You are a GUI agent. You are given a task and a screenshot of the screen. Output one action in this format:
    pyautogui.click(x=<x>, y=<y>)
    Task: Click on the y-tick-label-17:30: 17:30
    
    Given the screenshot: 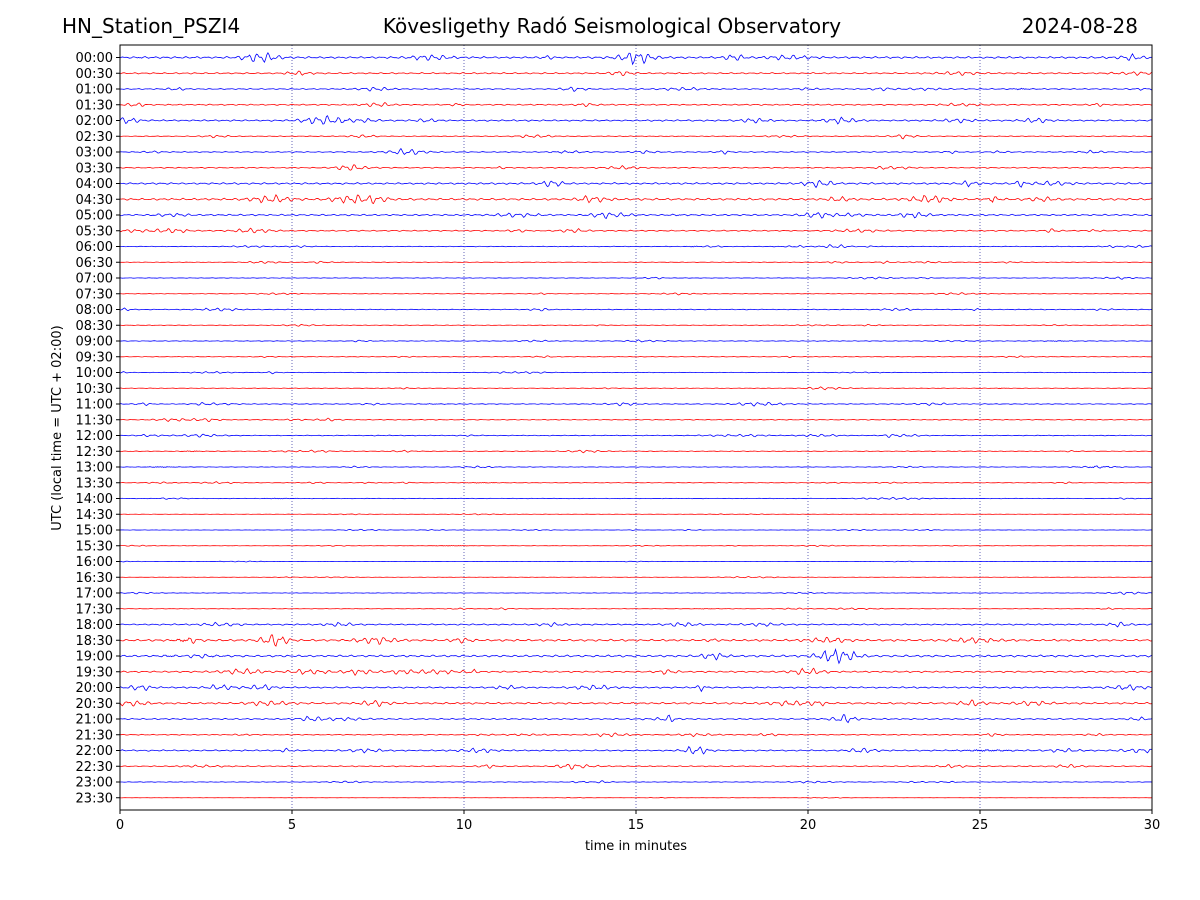 What is the action you would take?
    pyautogui.click(x=94, y=609)
    